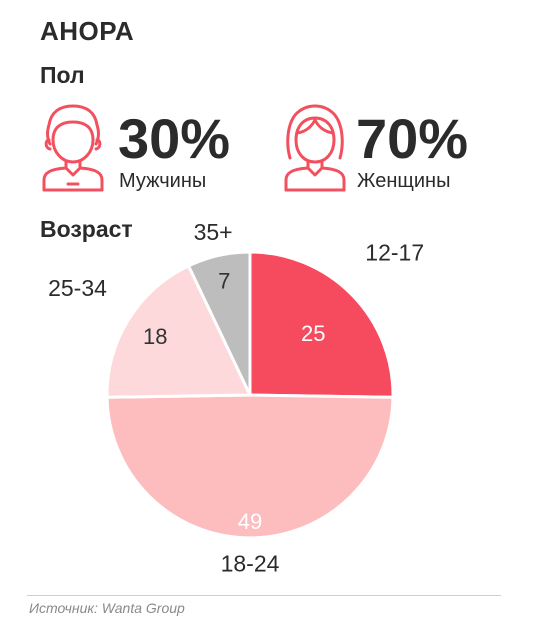  I want to click on age-heading: Возраст, so click(86, 229).